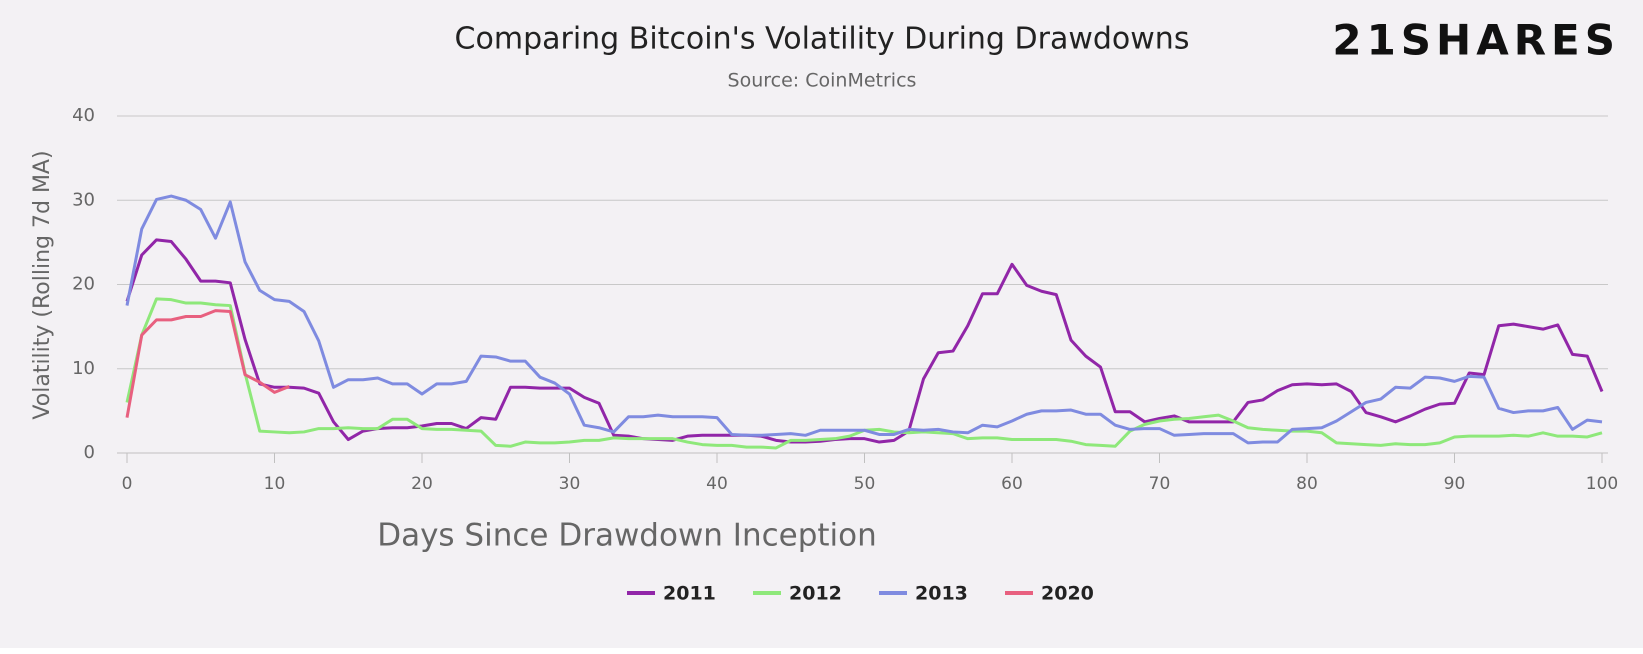  I want to click on legend-label: 2012, so click(815, 594).